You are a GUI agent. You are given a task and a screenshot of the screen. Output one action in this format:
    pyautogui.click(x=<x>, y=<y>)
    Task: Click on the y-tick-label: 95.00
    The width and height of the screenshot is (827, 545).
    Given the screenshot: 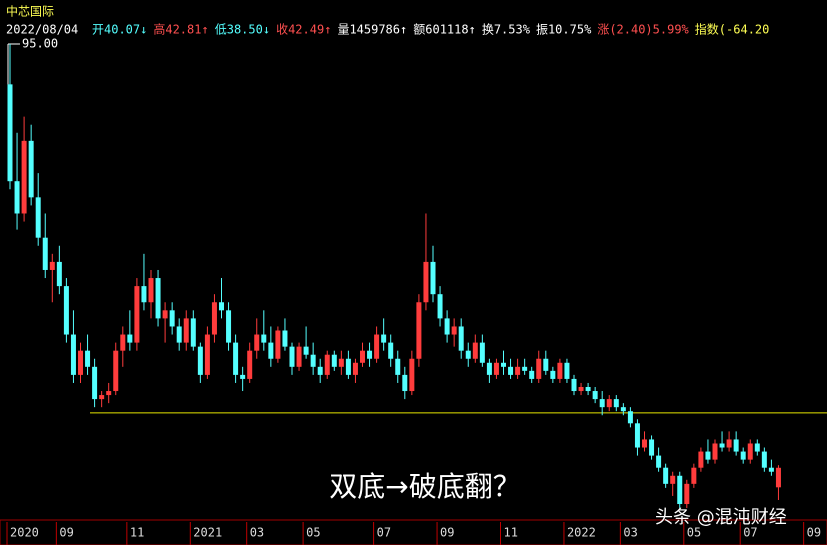 What is the action you would take?
    pyautogui.click(x=40, y=44)
    